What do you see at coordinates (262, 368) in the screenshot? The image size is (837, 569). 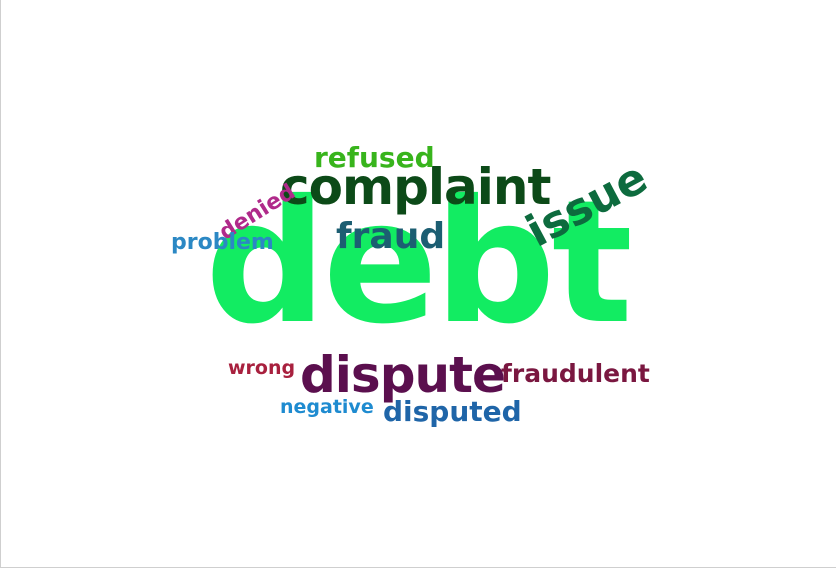 I see `word-wrong: wrong` at bounding box center [262, 368].